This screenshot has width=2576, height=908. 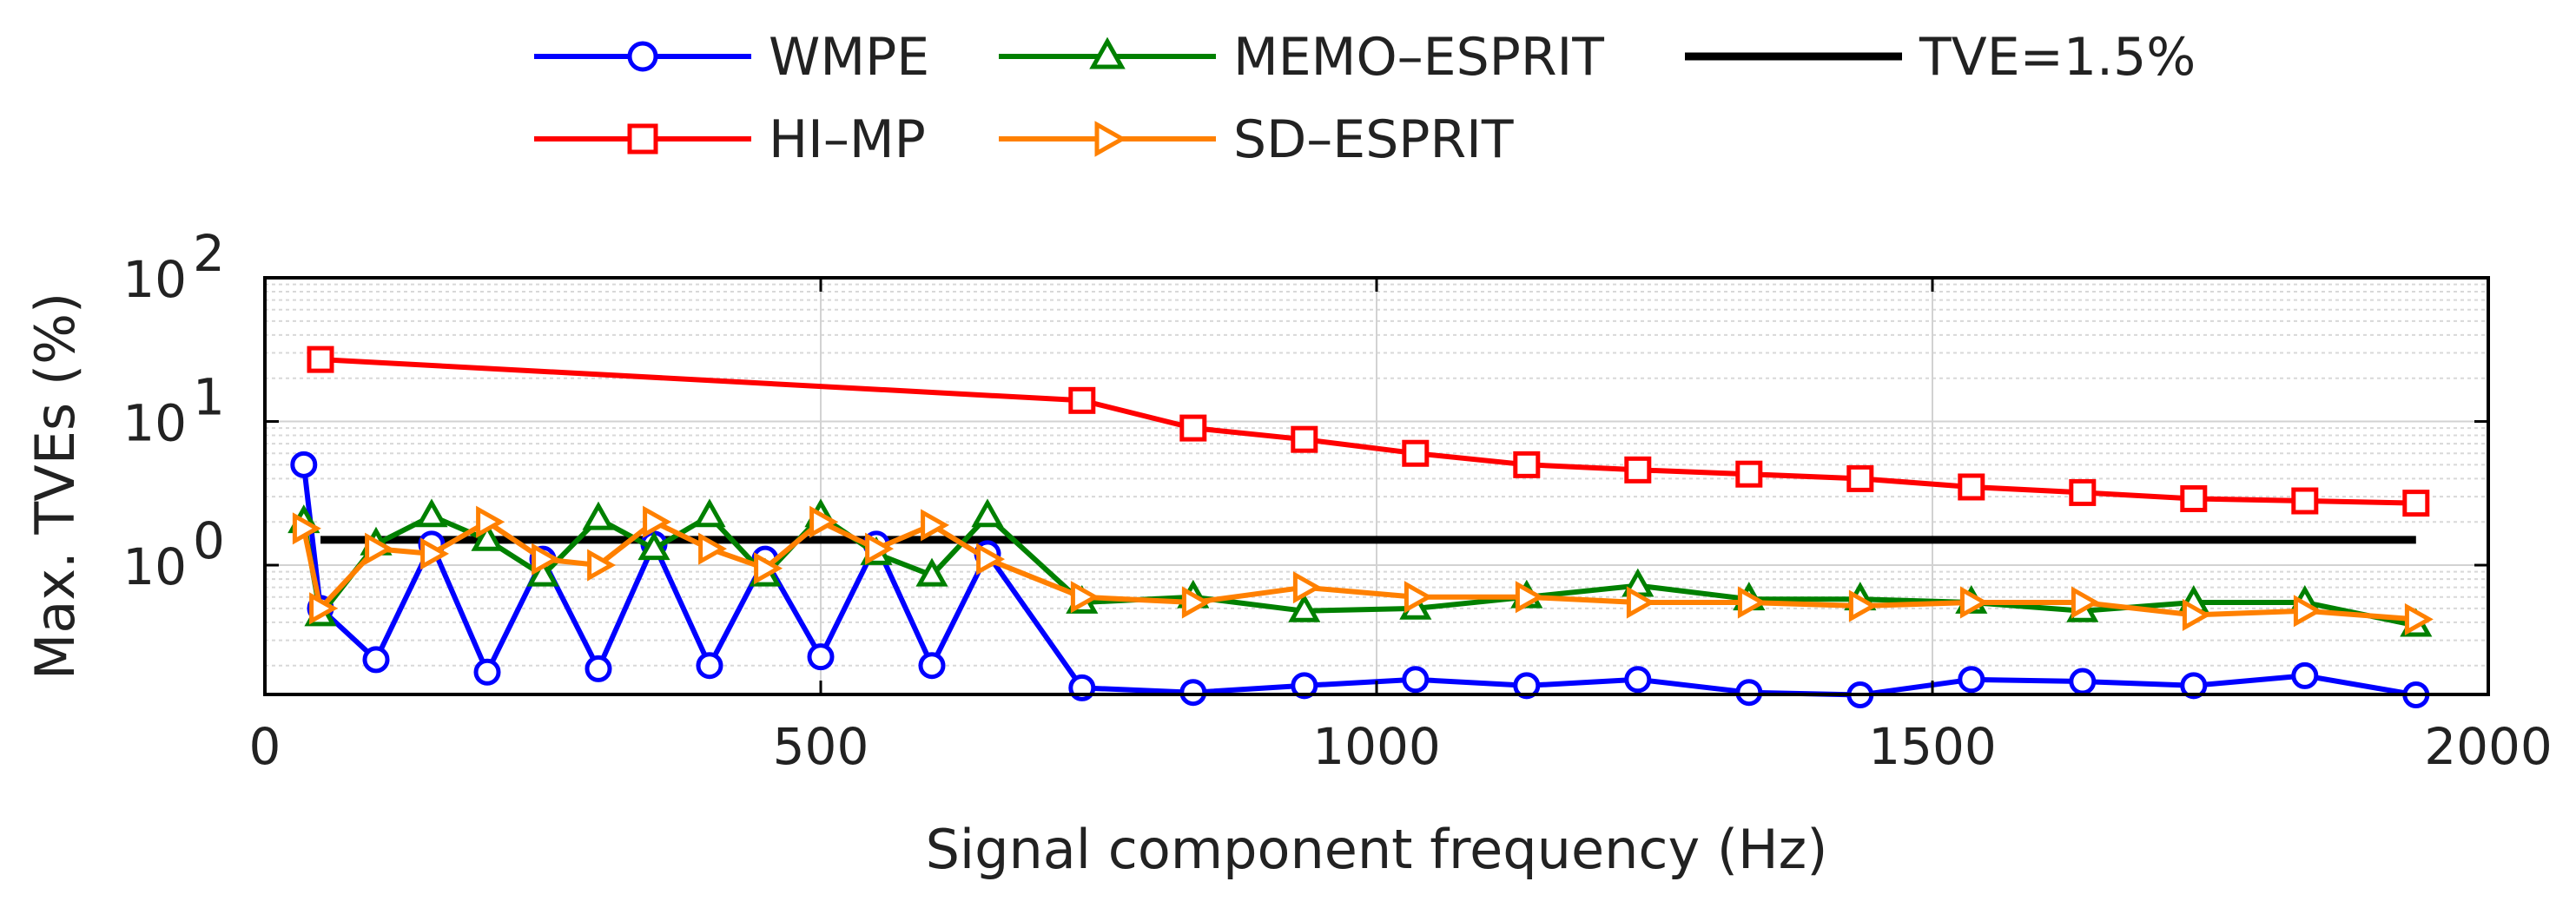 I want to click on x-tick-label: 0, so click(x=265, y=746).